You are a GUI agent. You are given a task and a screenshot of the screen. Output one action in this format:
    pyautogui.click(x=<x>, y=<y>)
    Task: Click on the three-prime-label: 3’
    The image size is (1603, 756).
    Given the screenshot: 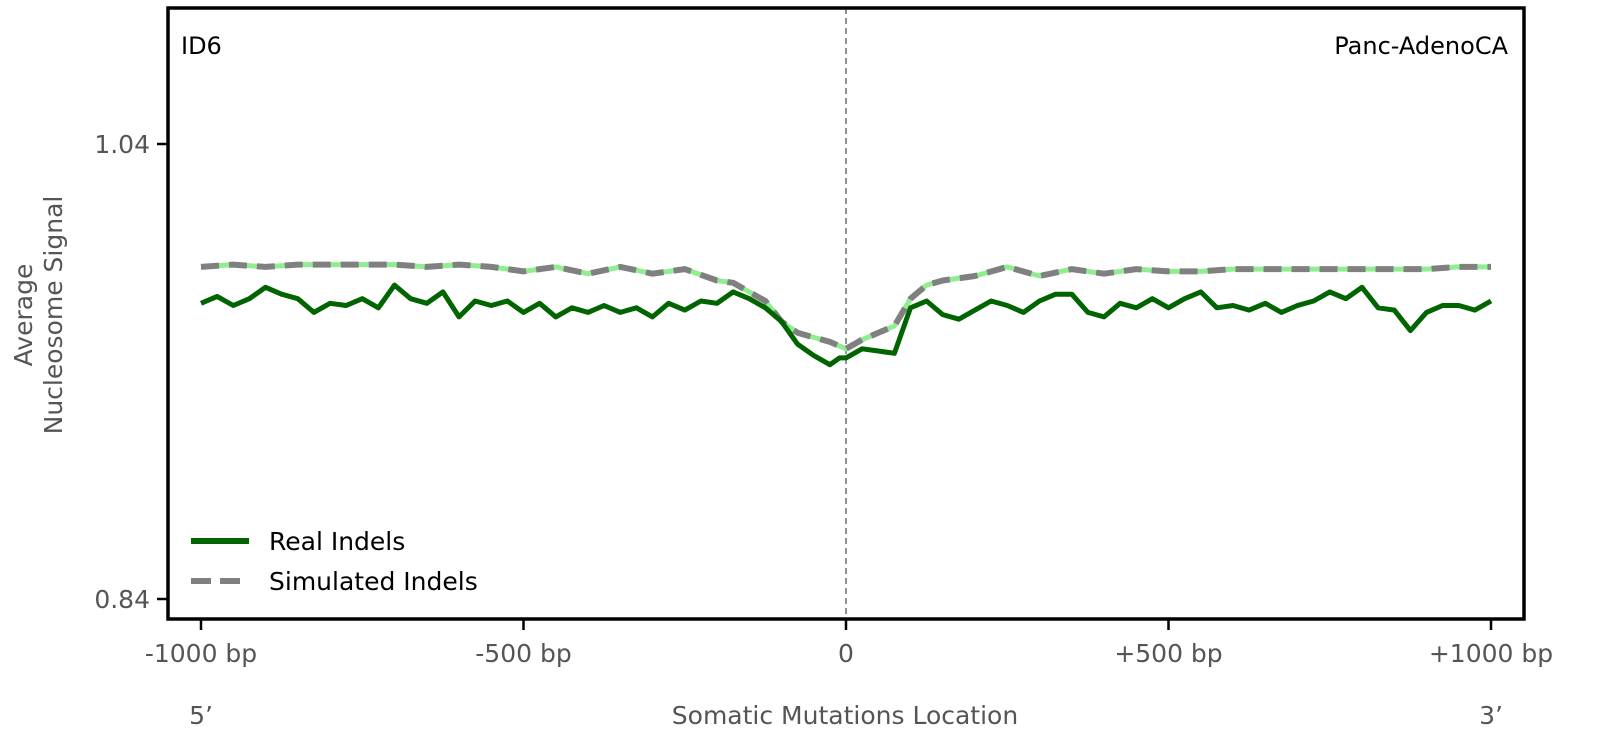 What is the action you would take?
    pyautogui.click(x=1491, y=715)
    